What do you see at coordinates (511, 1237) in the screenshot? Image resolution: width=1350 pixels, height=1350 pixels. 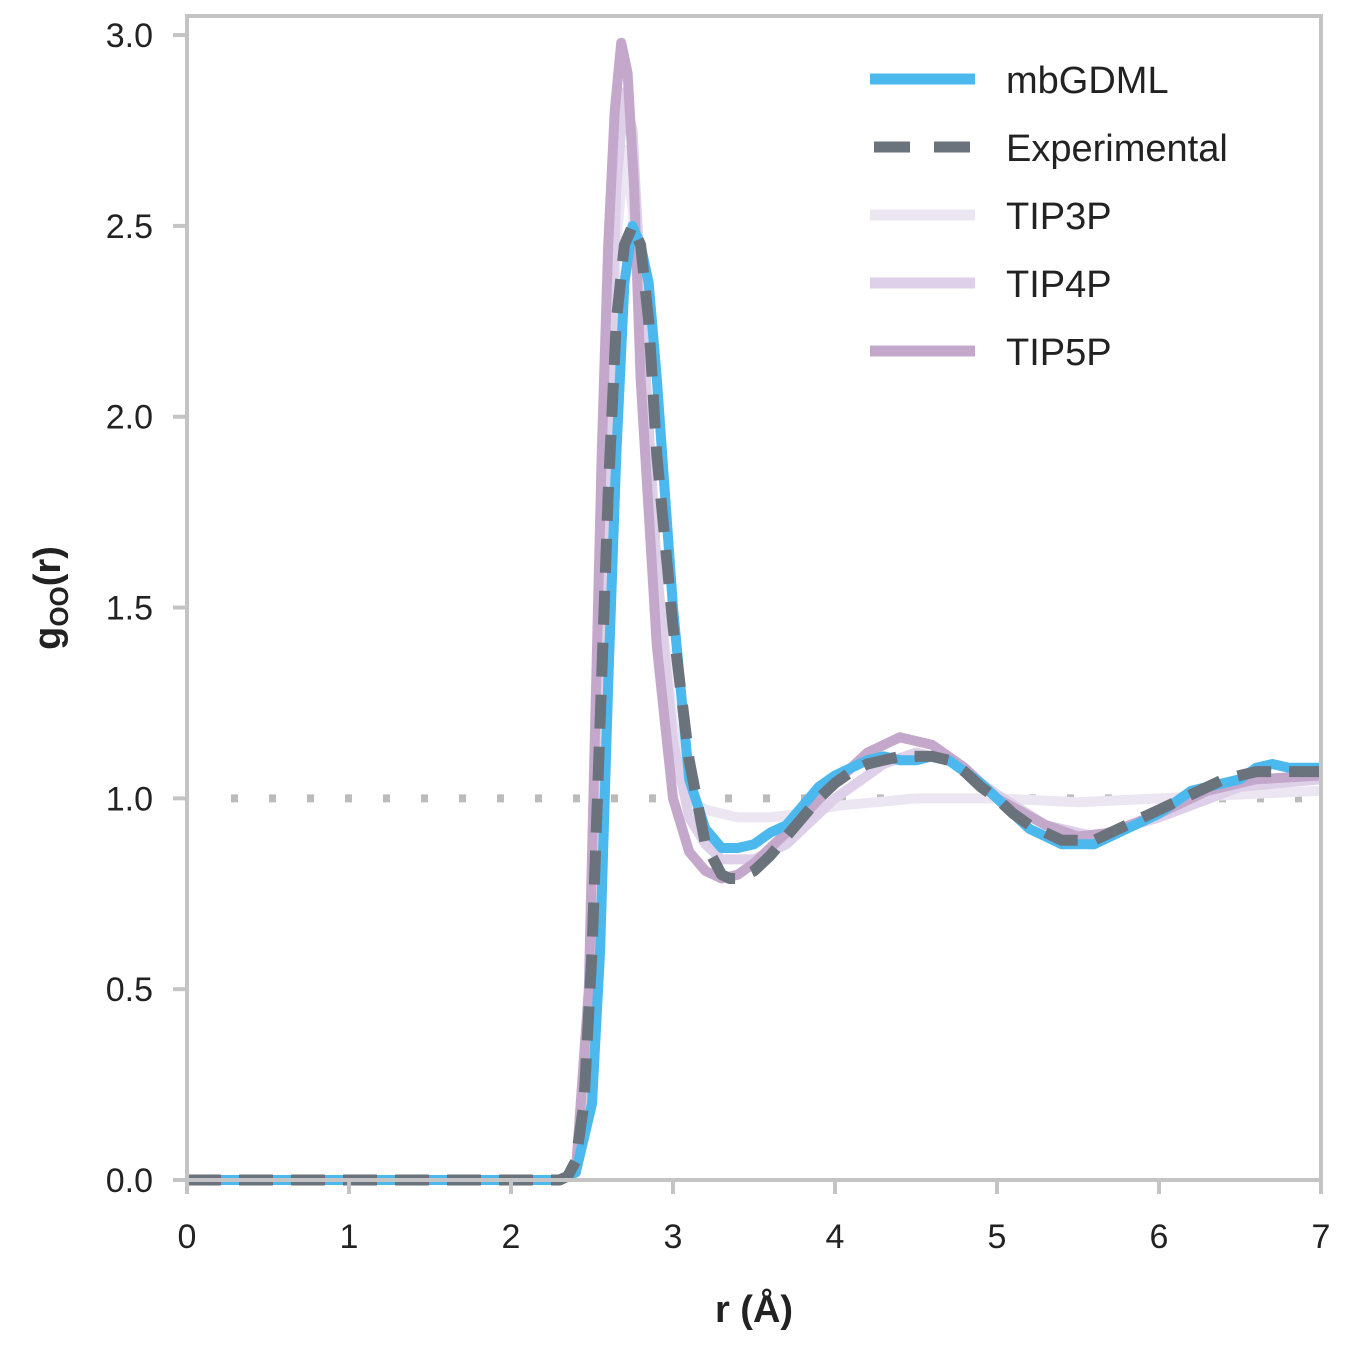 I see `x-tick-label: 2` at bounding box center [511, 1237].